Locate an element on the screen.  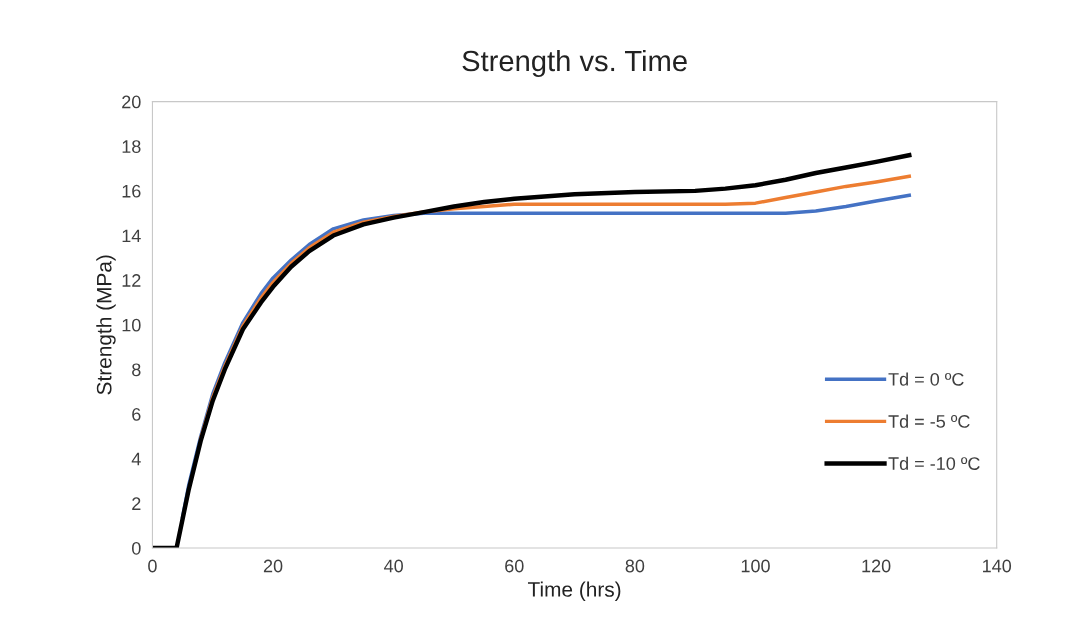
x-tick-label: 60 is located at coordinates (514, 566).